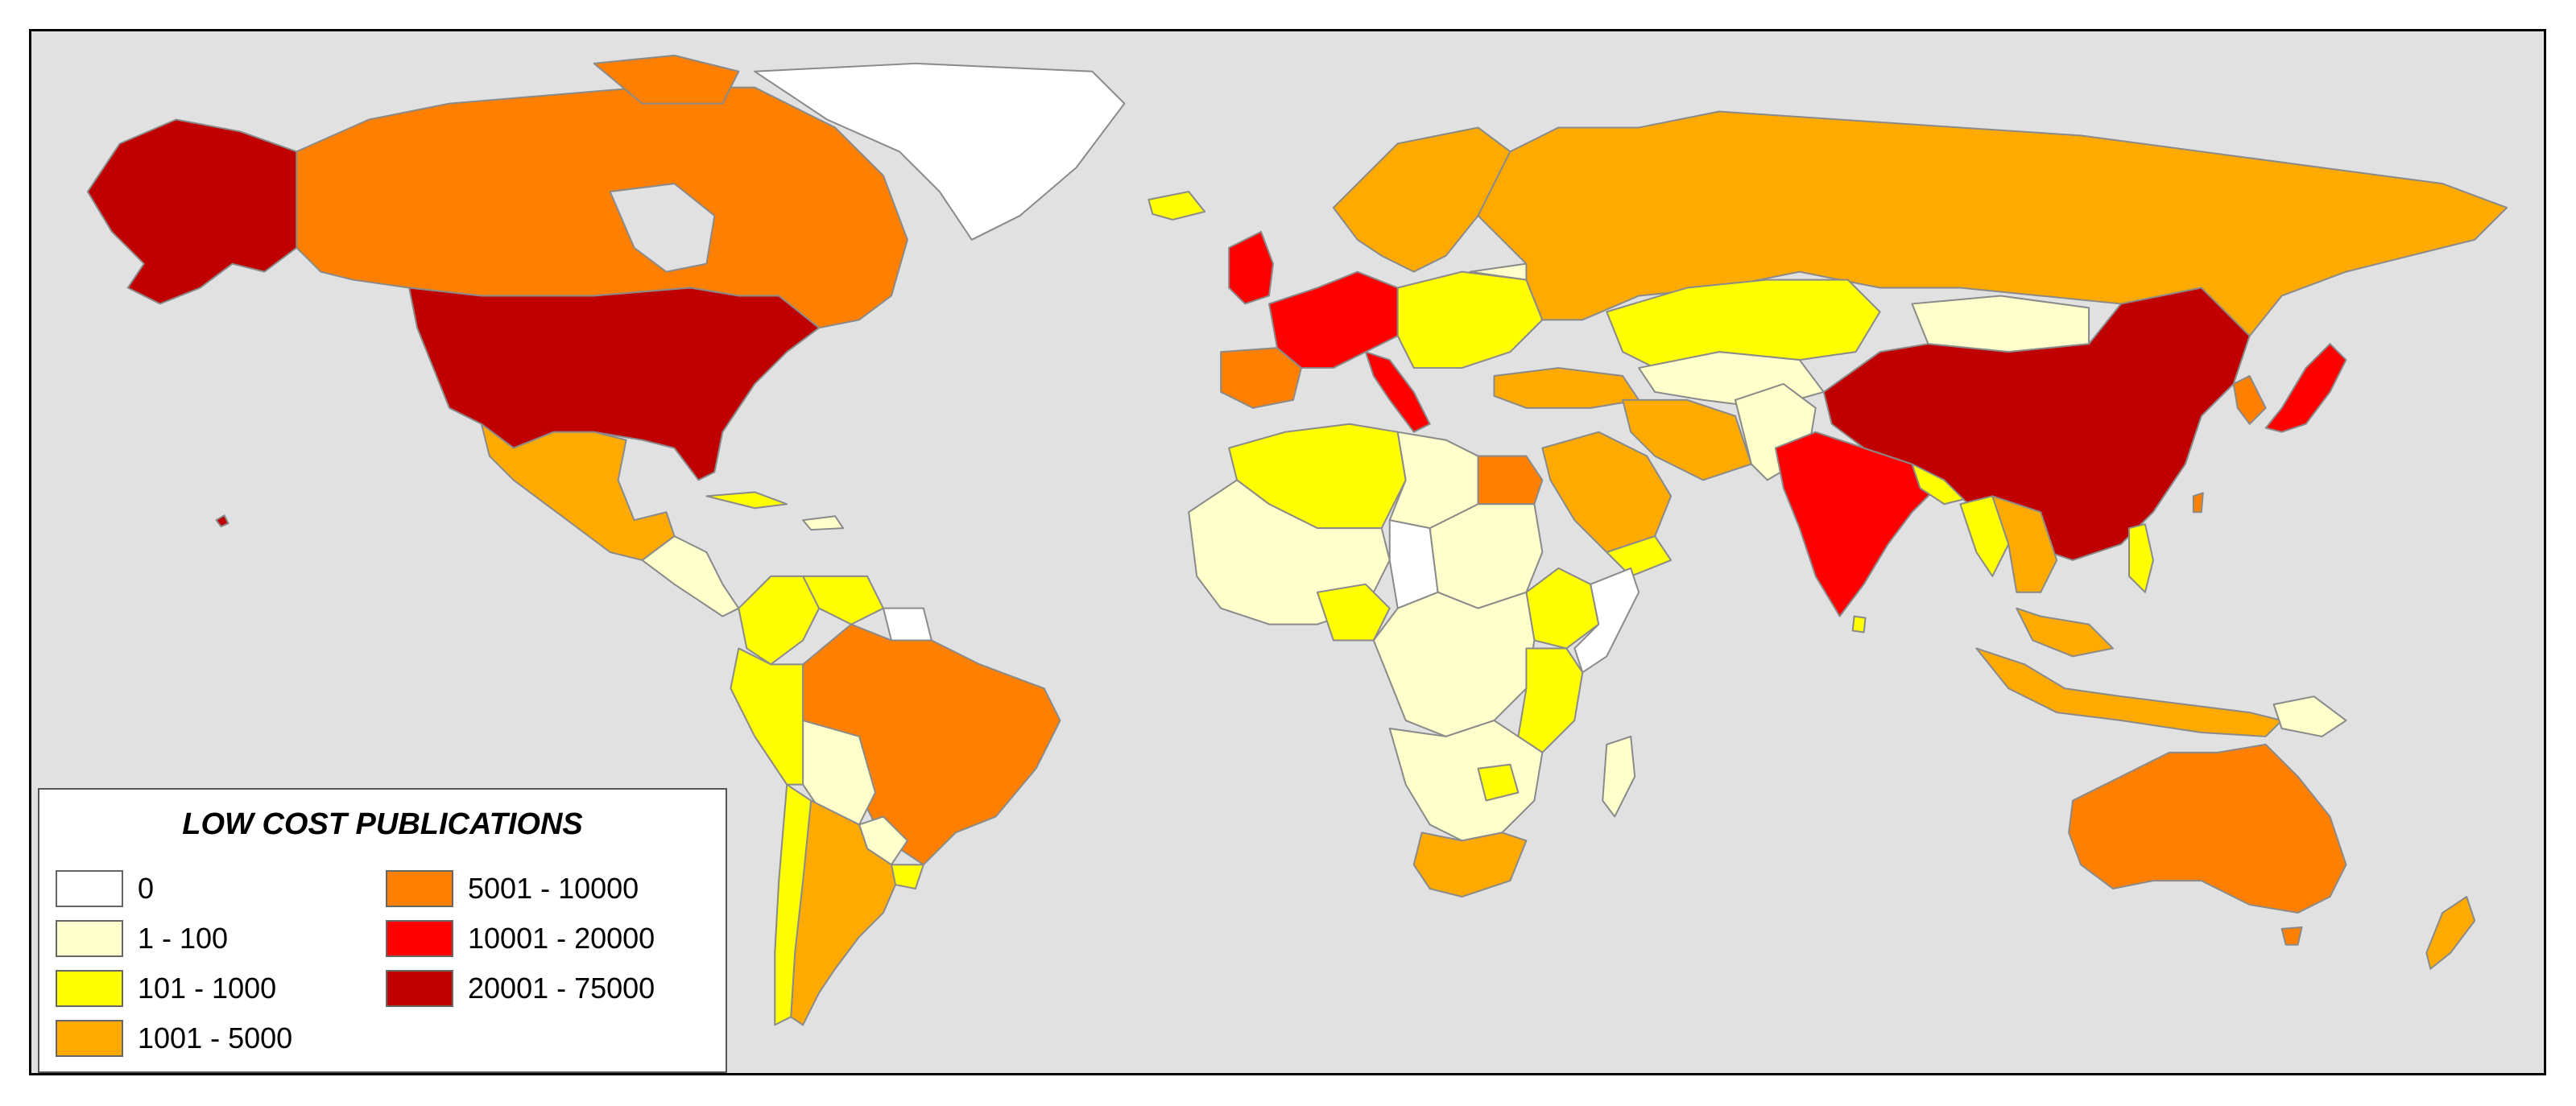 The image size is (2576, 1106). I want to click on country-venezuela, so click(843, 600).